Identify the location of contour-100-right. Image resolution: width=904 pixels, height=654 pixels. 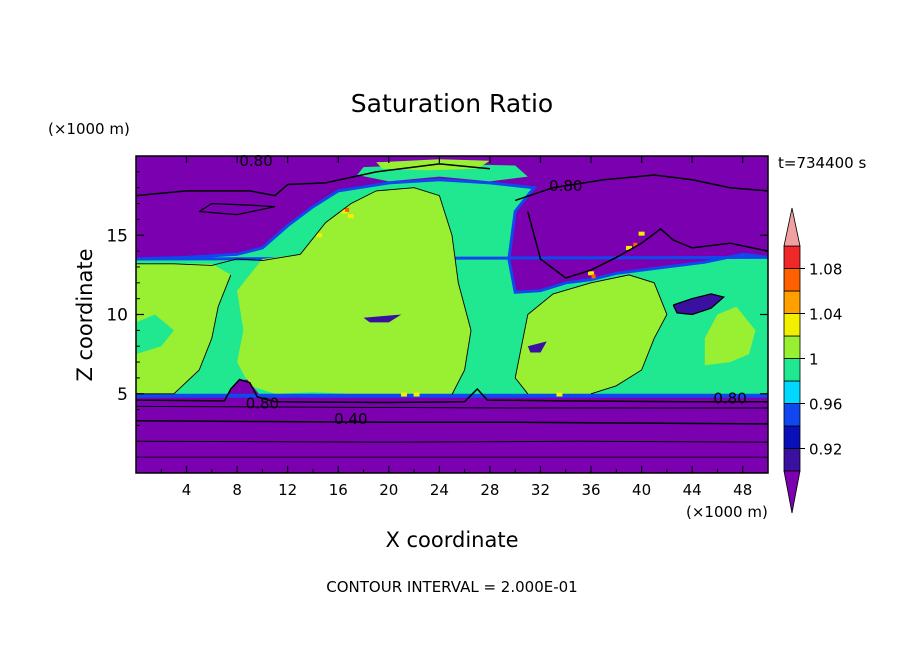
(591, 334).